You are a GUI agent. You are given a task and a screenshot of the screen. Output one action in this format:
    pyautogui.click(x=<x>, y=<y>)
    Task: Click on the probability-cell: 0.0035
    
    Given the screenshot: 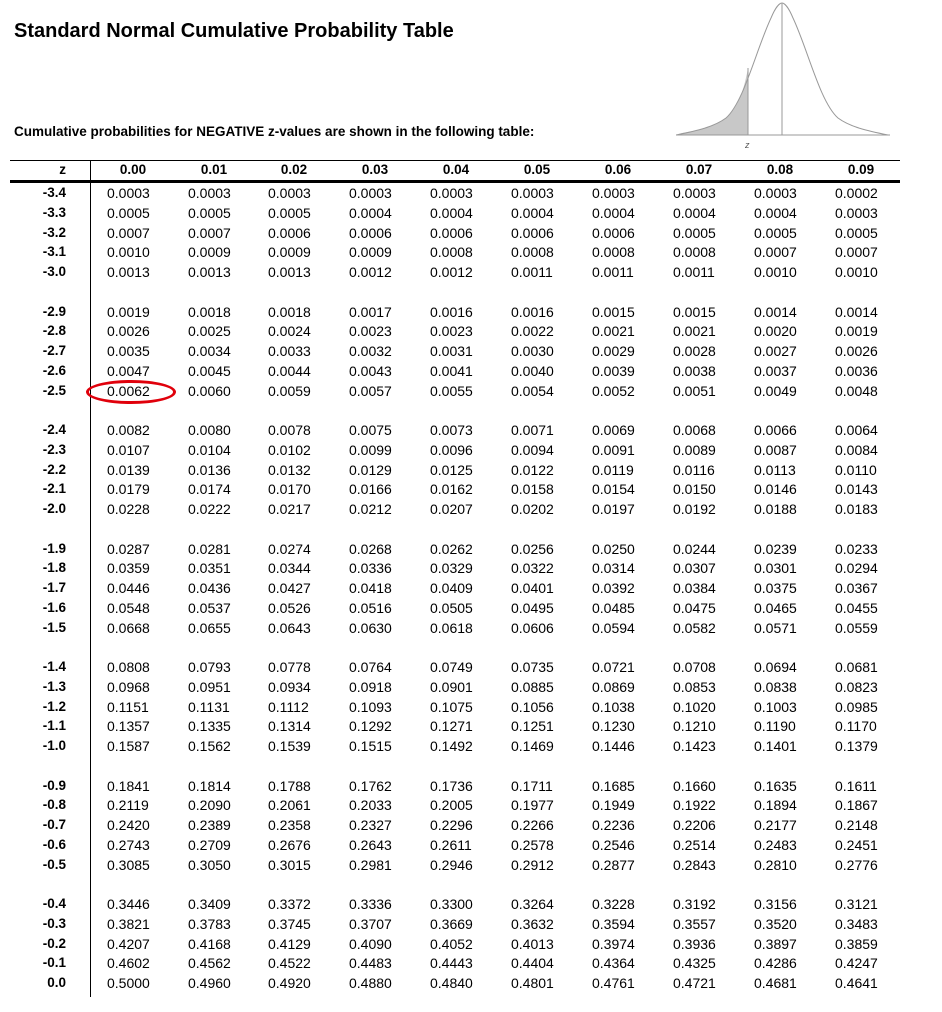 What is the action you would take?
    pyautogui.click(x=128, y=351)
    